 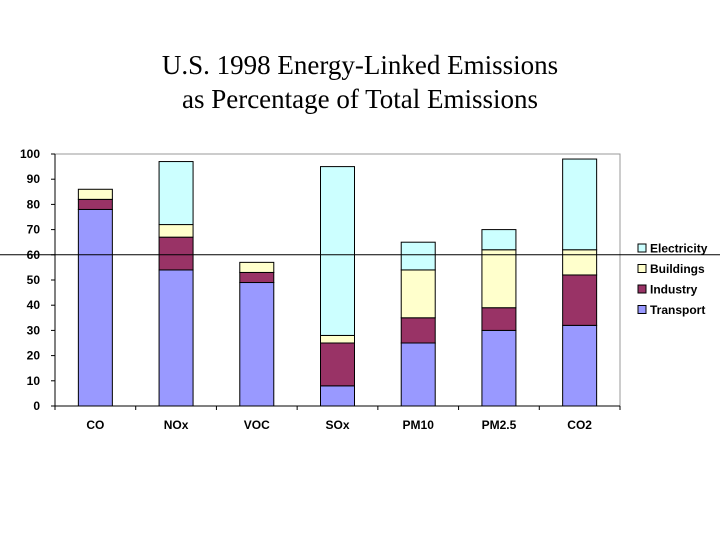 I want to click on bar-sox-industry, so click(x=337, y=364).